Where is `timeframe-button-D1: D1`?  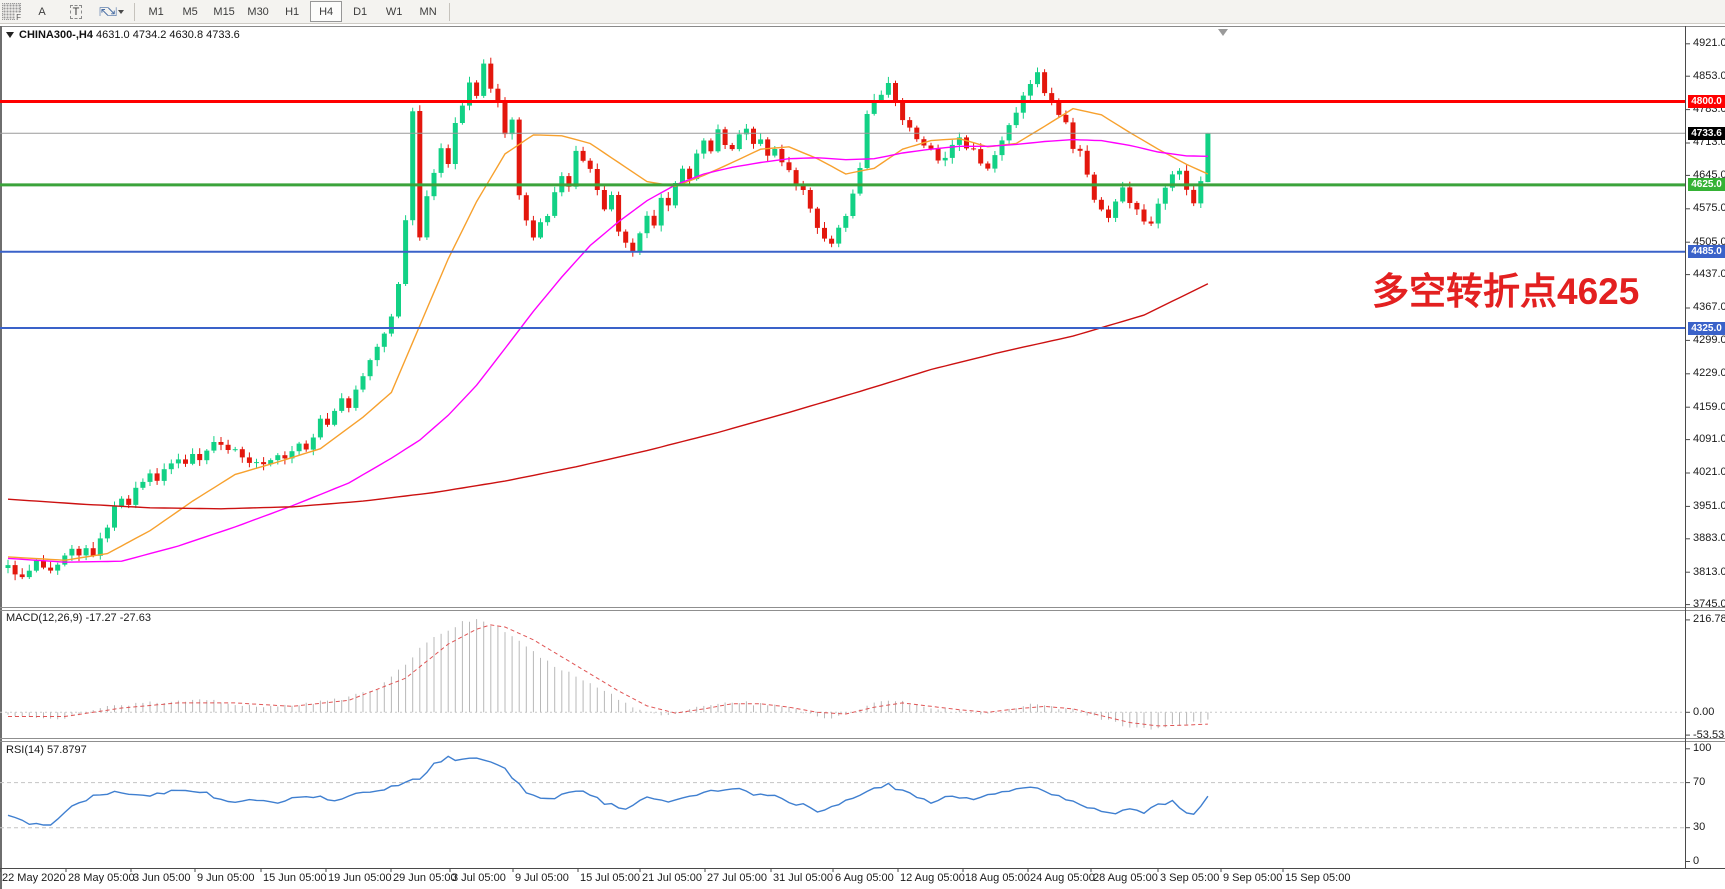
timeframe-button-D1: D1 is located at coordinates (360, 11).